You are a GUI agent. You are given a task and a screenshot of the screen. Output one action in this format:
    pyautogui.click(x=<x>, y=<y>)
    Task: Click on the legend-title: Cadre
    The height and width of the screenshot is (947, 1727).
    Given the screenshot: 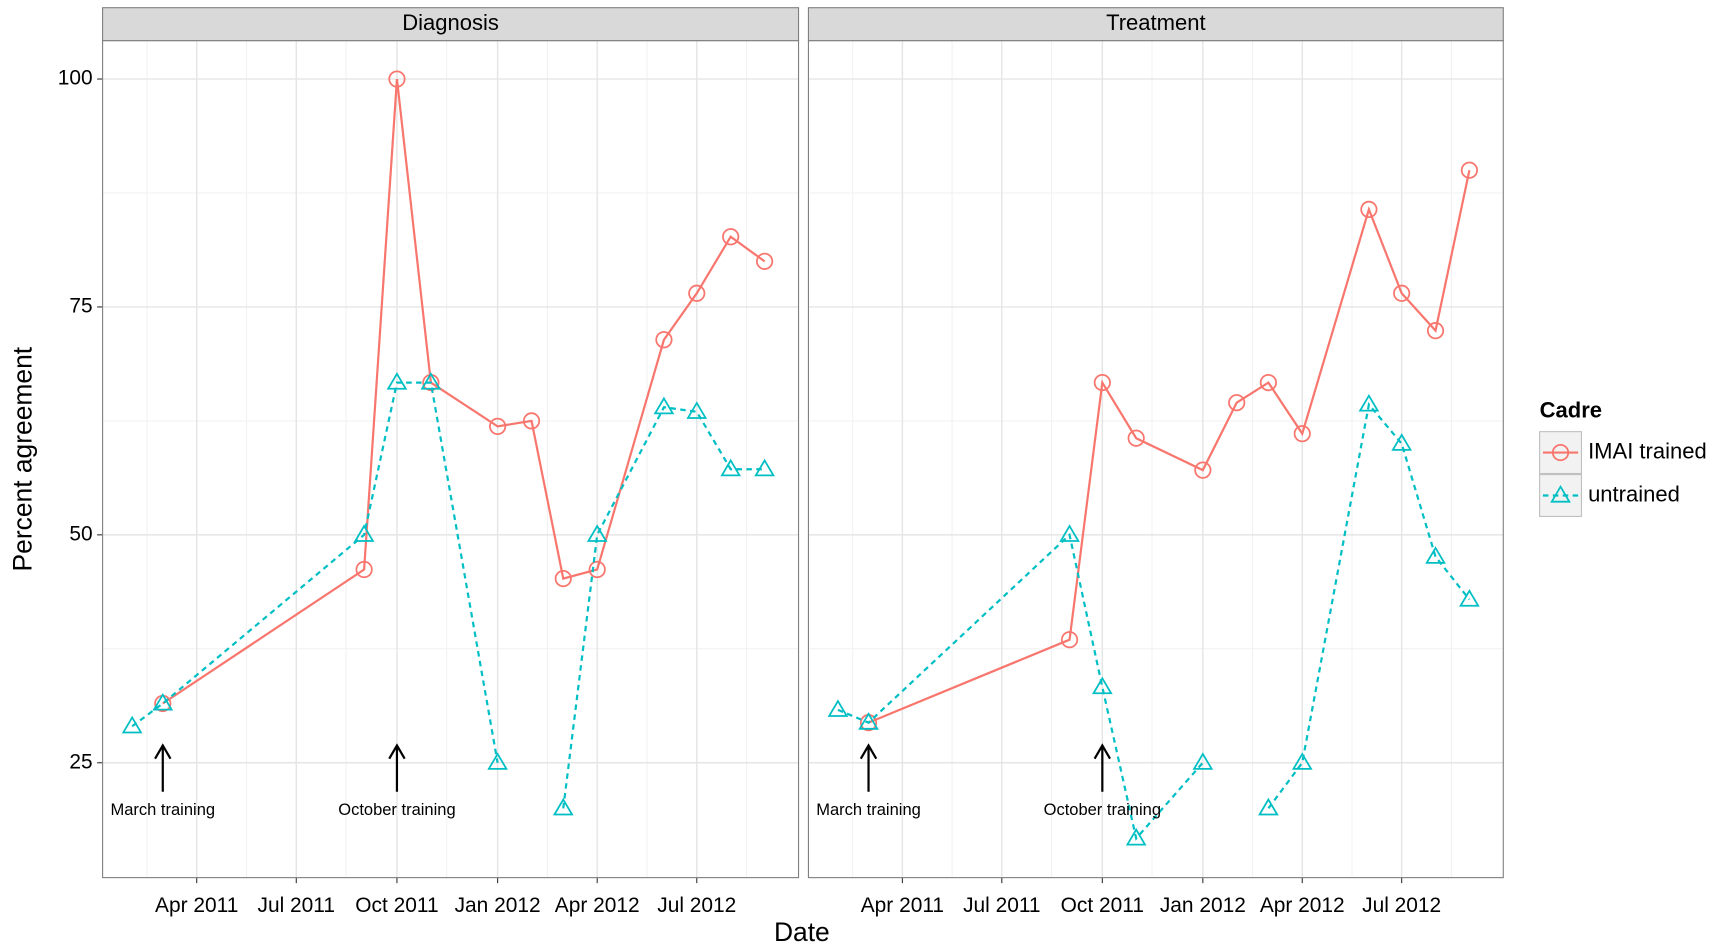 What is the action you would take?
    pyautogui.click(x=1571, y=410)
    